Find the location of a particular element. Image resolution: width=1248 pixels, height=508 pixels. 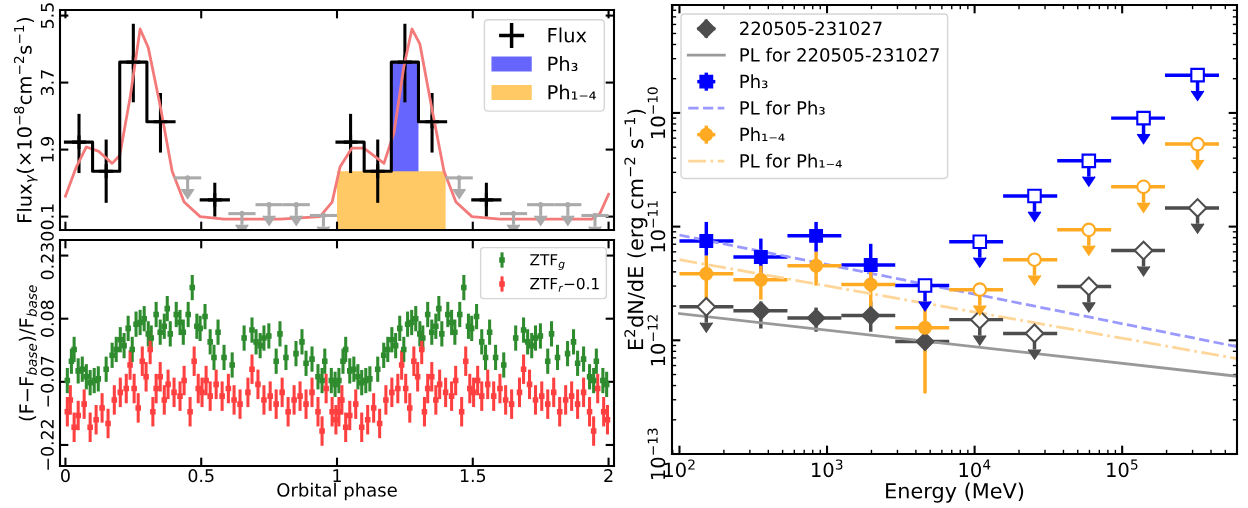

y-axis-title: E$^{2}$dN/dE (erg cm$^{−2}$ s$^{−1}$) is located at coordinates (636, 229).